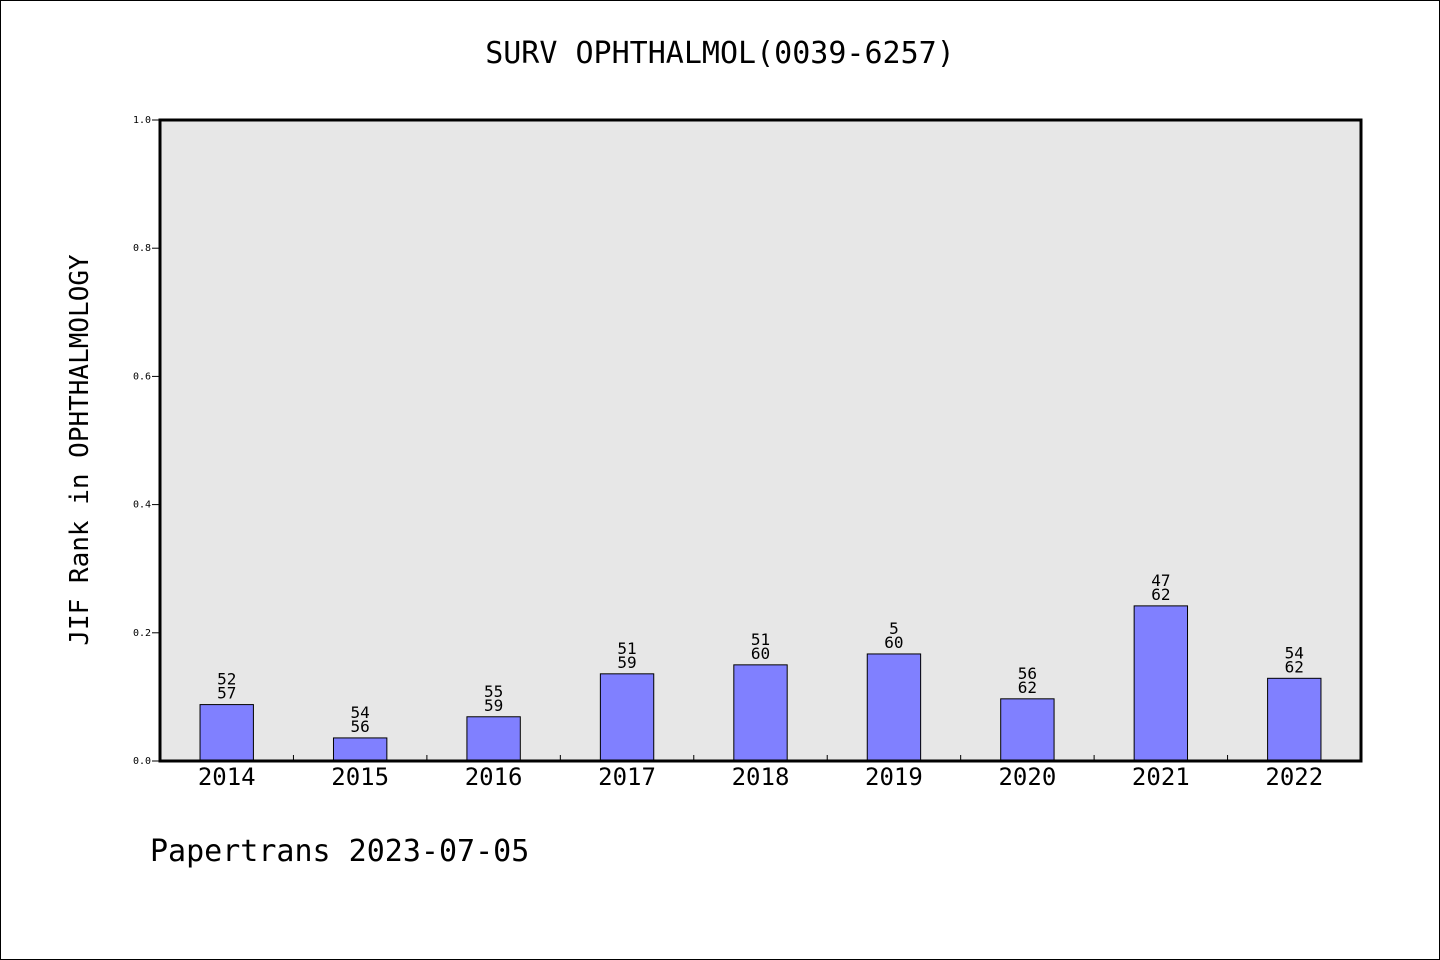 The width and height of the screenshot is (1440, 960). What do you see at coordinates (226, 733) in the screenshot?
I see `bar-2014` at bounding box center [226, 733].